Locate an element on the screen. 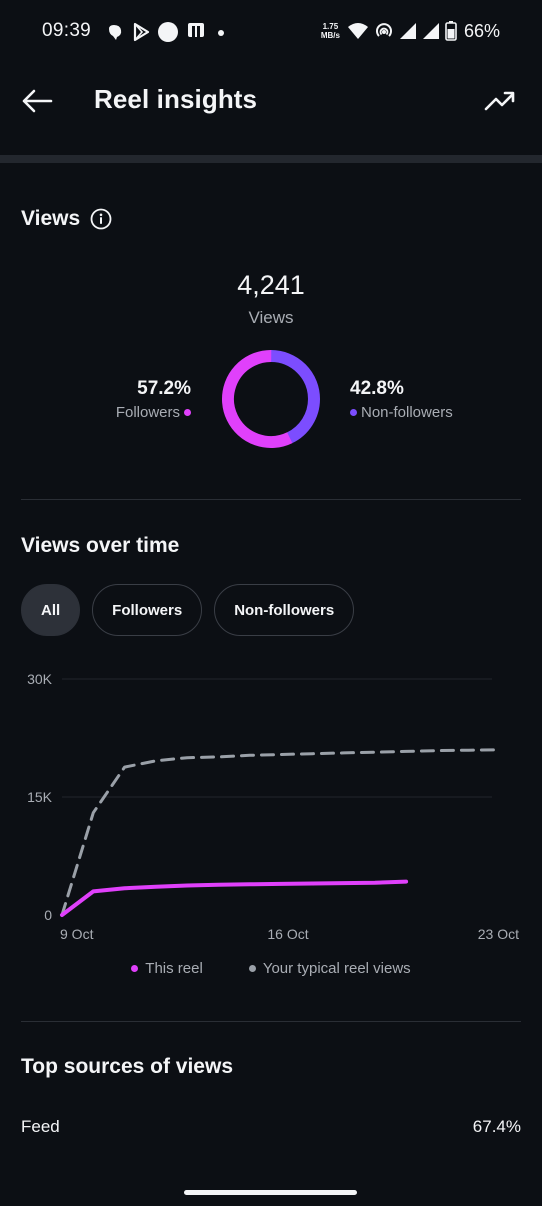 This screenshot has width=542, height=1206. legend-item-typical-views: Your typical reel views is located at coordinates (329, 968).